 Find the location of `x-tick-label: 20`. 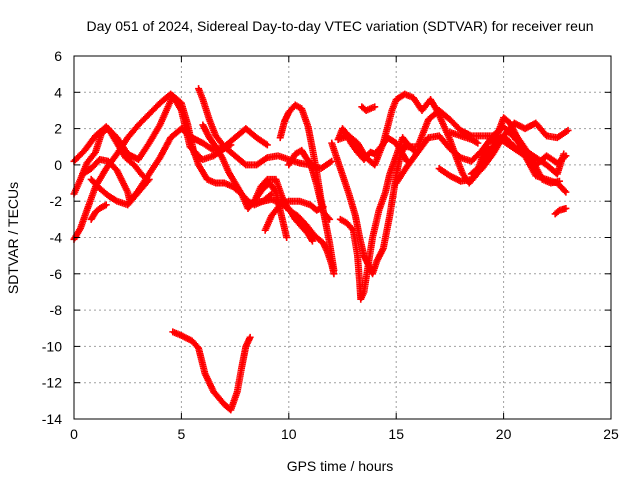

x-tick-label: 20 is located at coordinates (504, 434).